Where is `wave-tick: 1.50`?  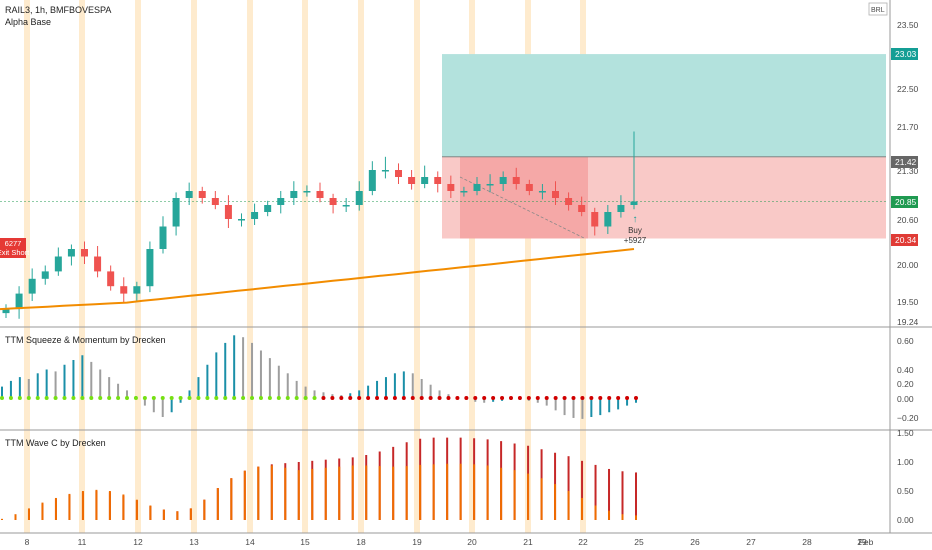
wave-tick: 1.50 is located at coordinates (905, 433).